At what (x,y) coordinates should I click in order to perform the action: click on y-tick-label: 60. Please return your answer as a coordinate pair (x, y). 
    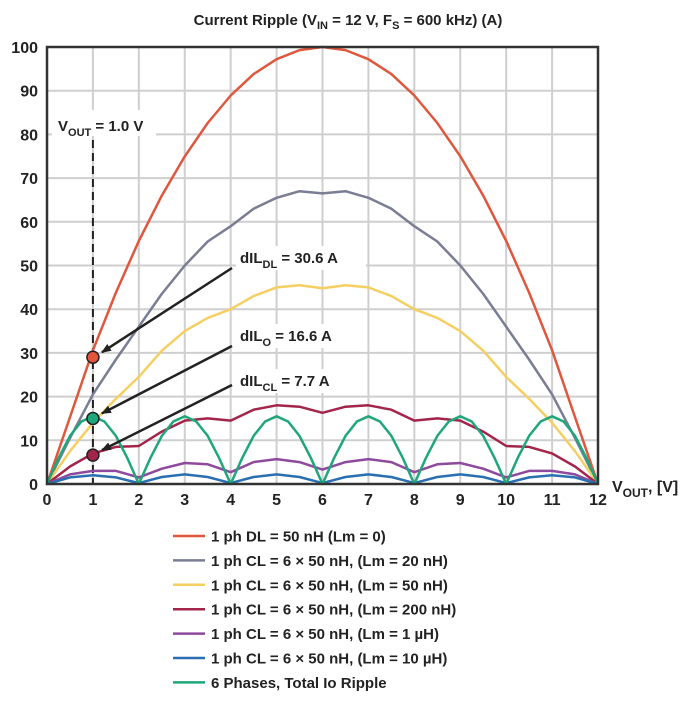
    Looking at the image, I should click on (29, 223).